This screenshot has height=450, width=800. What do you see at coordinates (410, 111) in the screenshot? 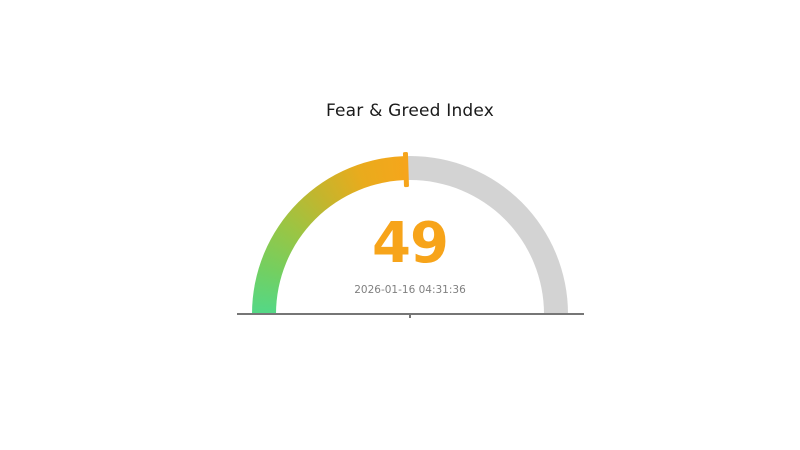
I see `chart-title: Fear & Greed Index` at bounding box center [410, 111].